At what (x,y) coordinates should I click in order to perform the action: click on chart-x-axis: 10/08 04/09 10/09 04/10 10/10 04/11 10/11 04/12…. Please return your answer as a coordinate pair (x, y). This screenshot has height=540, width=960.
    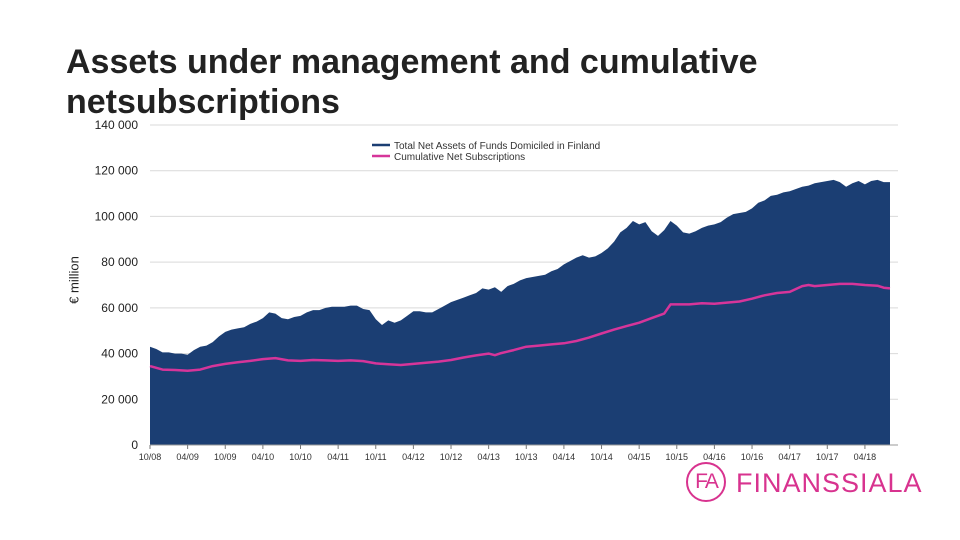
    Looking at the image, I should click on (518, 453).